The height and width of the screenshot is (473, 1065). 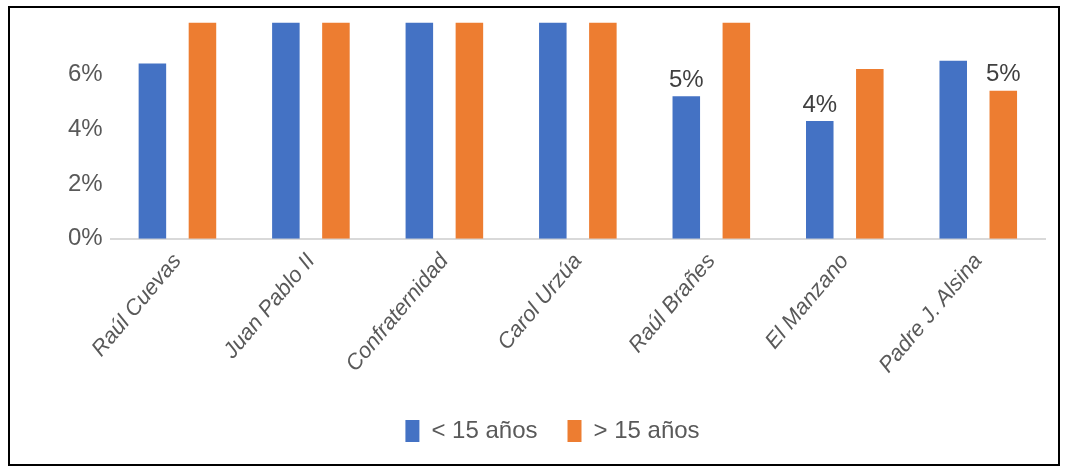 I want to click on y-tick-label: 6%, so click(x=85, y=73).